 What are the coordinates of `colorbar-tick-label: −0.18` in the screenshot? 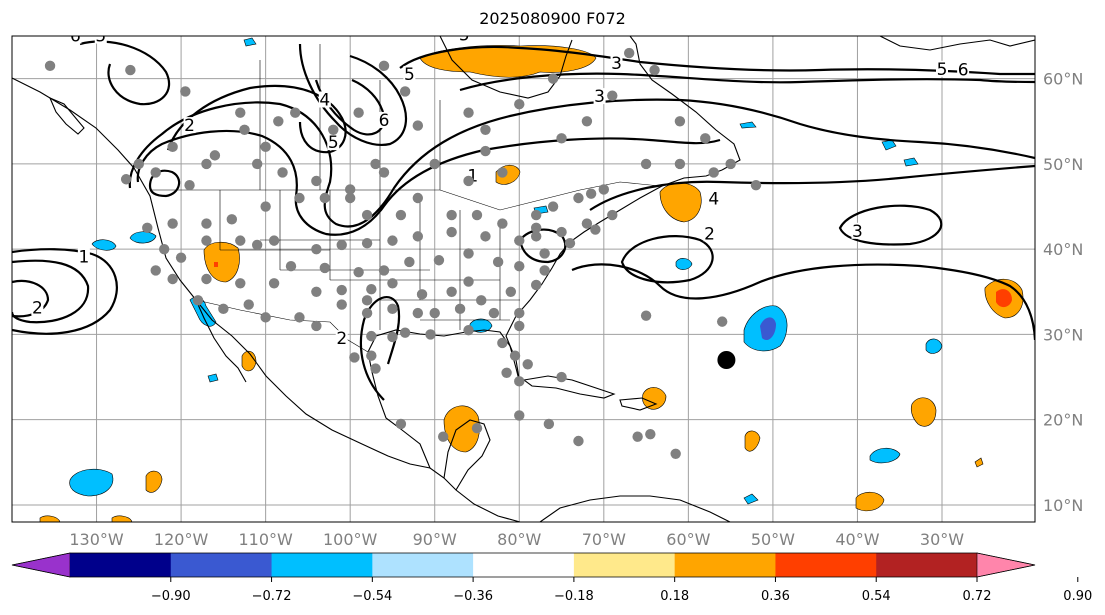 It's located at (574, 596).